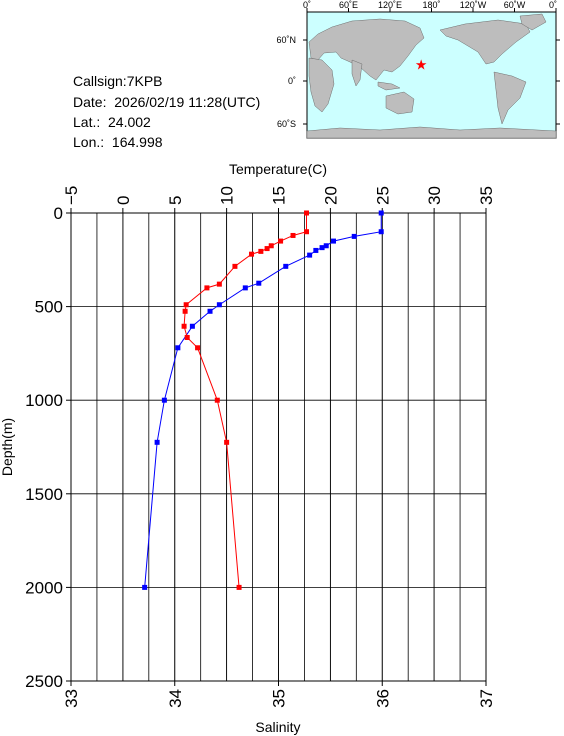 This screenshot has width=564, height=736. What do you see at coordinates (286, 124) in the screenshot?
I see `map-left-label: 60˚S` at bounding box center [286, 124].